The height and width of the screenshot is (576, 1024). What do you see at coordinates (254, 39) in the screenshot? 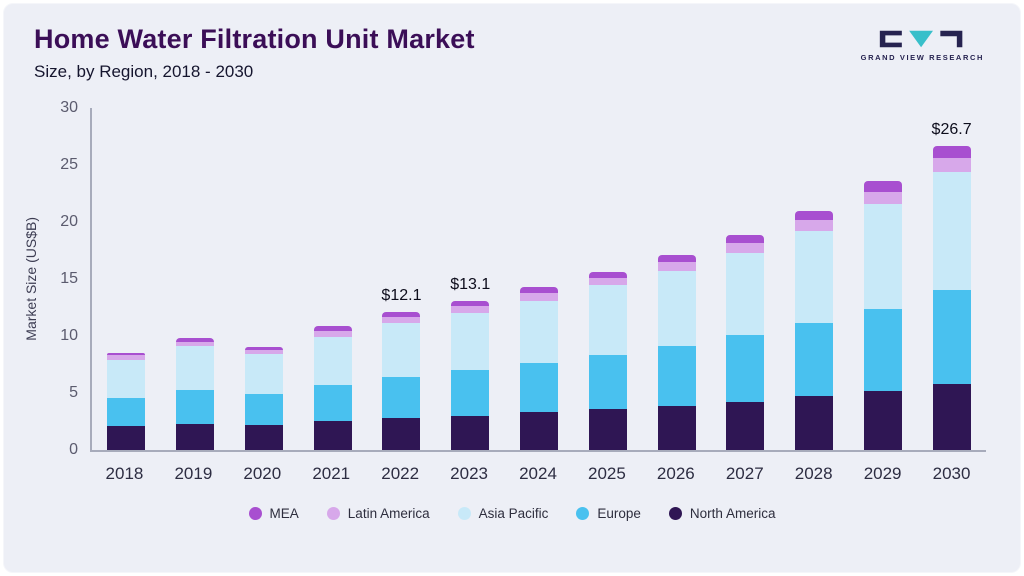
I see `page-title: Home Water Filtration Unit Market` at bounding box center [254, 39].